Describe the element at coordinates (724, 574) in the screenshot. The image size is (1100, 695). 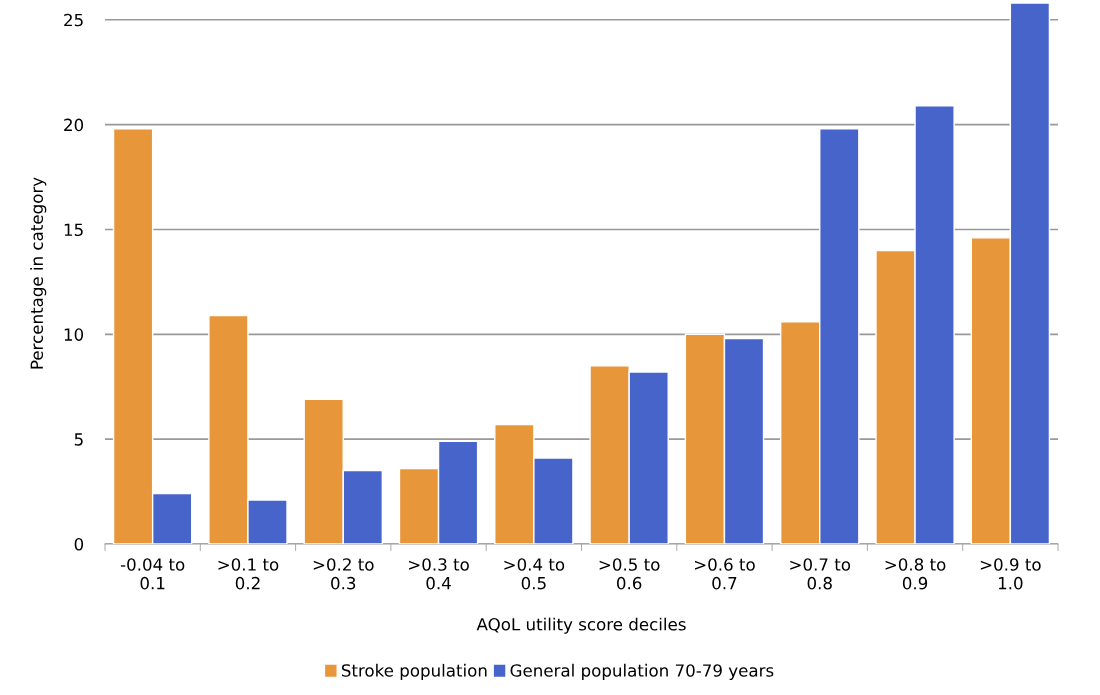
I see `x-tick-label: >0.6 to 0.7` at that location.